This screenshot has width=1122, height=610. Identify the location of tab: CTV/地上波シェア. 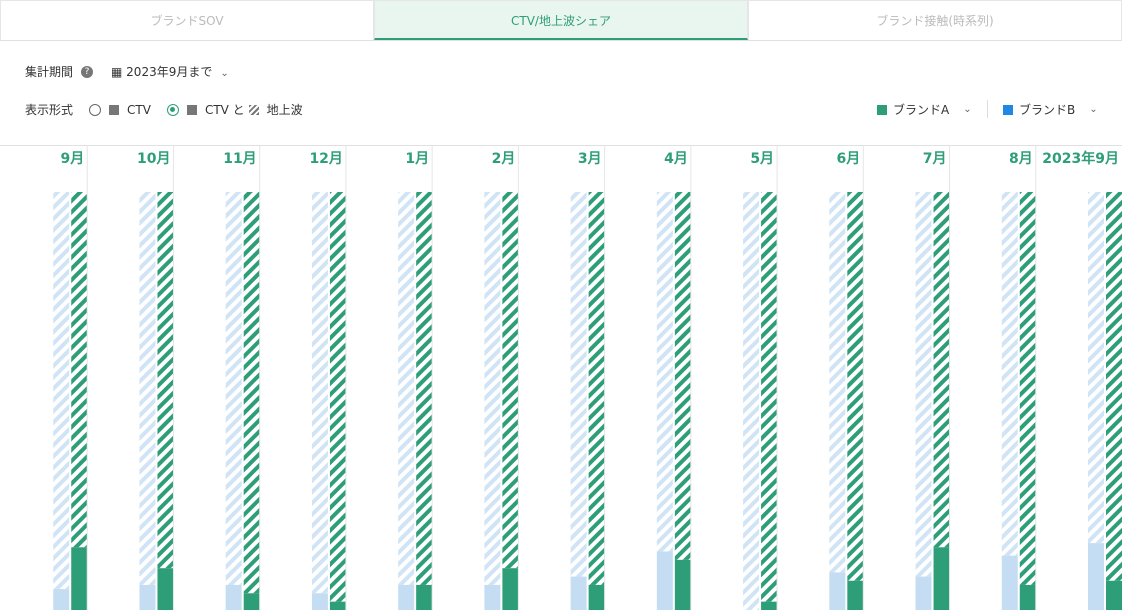
(561, 20).